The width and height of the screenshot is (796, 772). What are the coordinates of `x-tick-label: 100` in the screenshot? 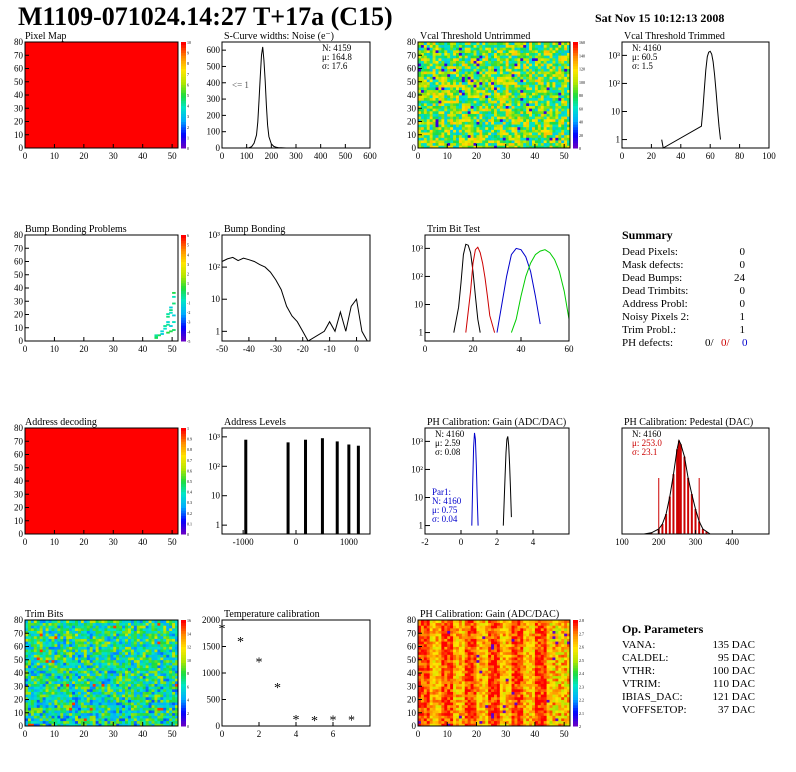 It's located at (769, 156).